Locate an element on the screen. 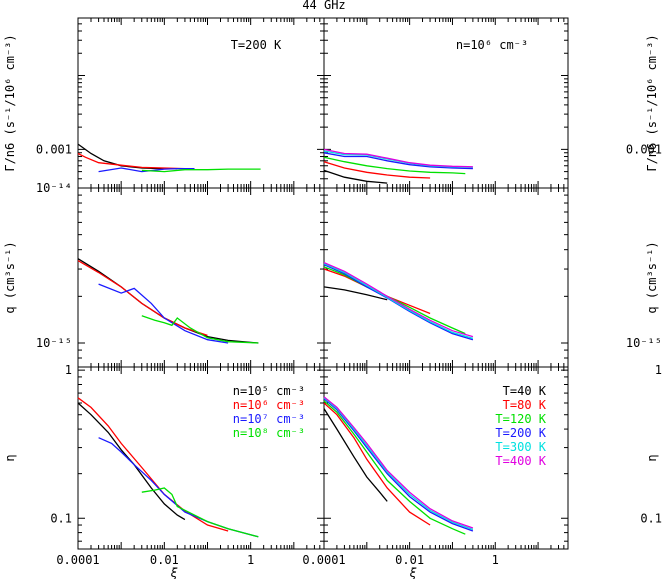 The image size is (664, 579). legend-entry: T=80 K is located at coordinates (525, 405).